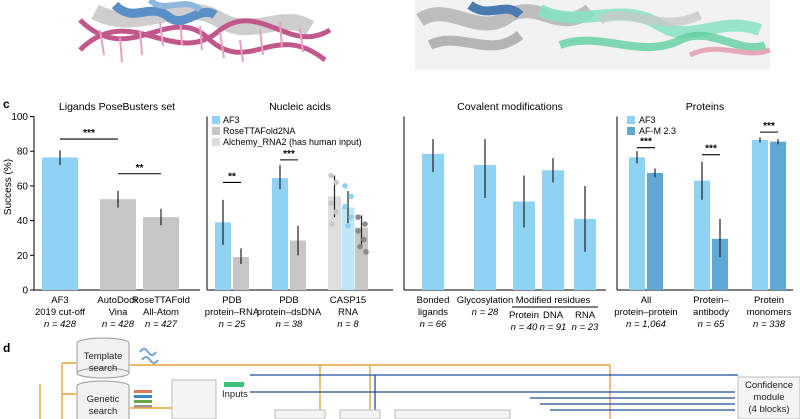 The image size is (800, 419). I want to click on template-search-node: Template search, so click(103, 358).